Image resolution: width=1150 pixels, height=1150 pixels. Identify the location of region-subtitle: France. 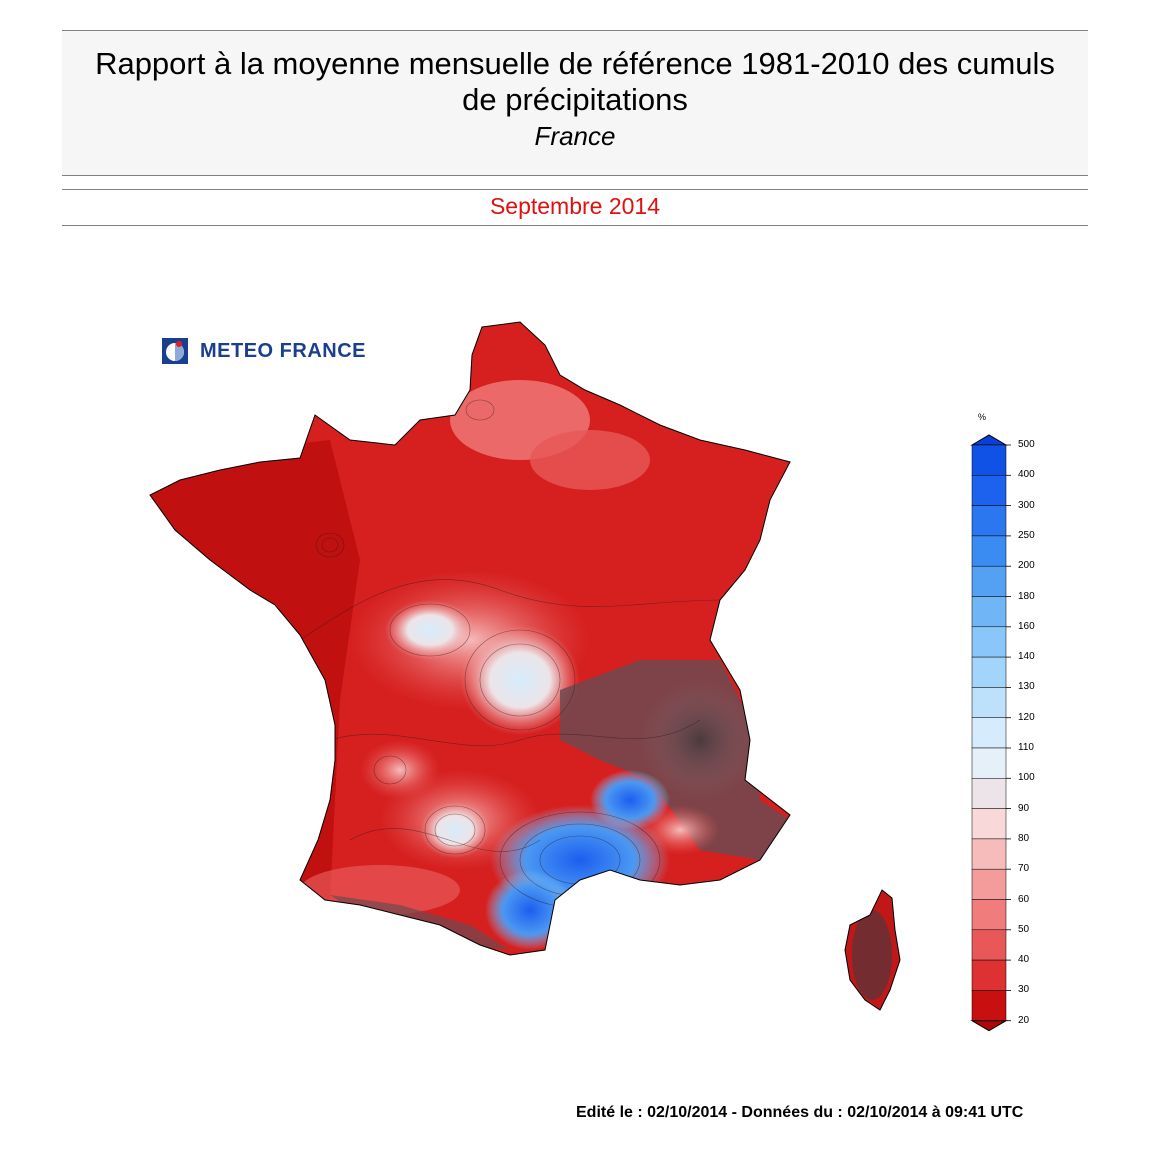
(575, 136).